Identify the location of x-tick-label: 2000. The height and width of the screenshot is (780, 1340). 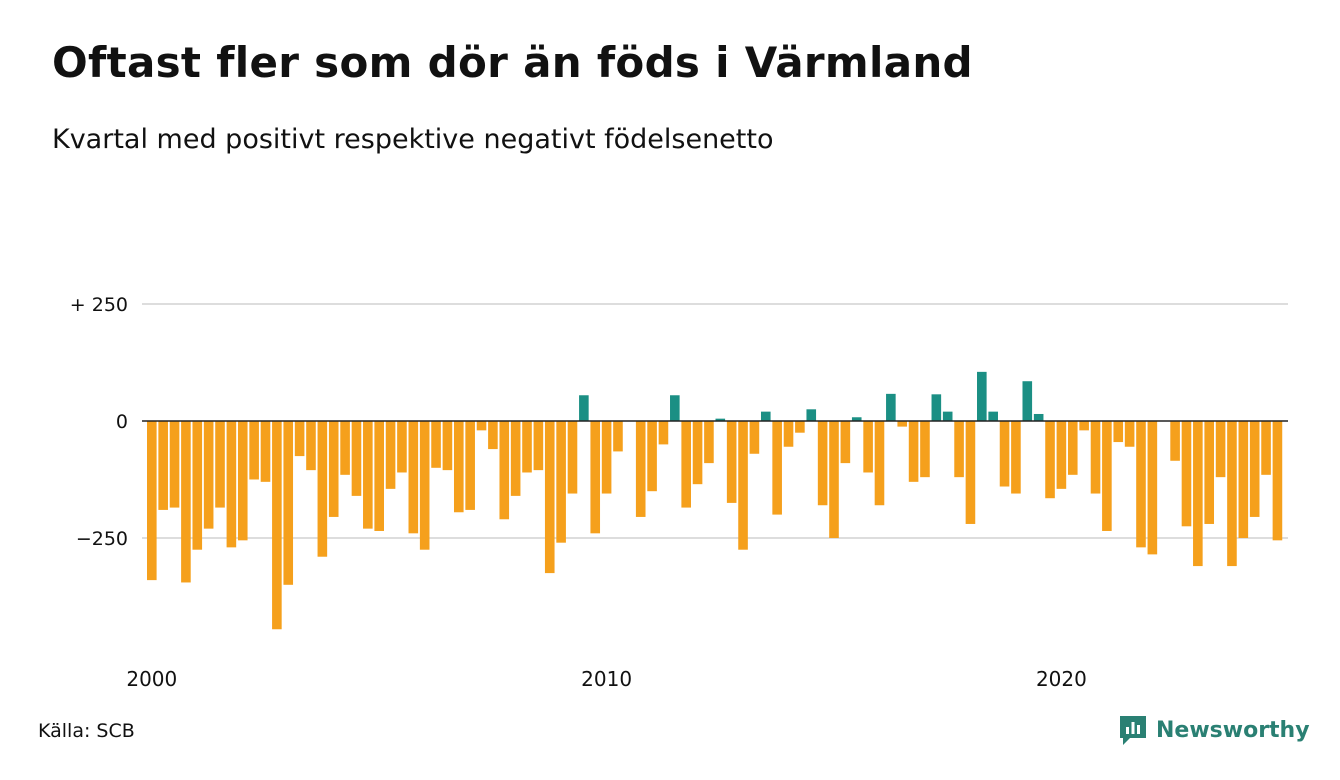
(151, 679).